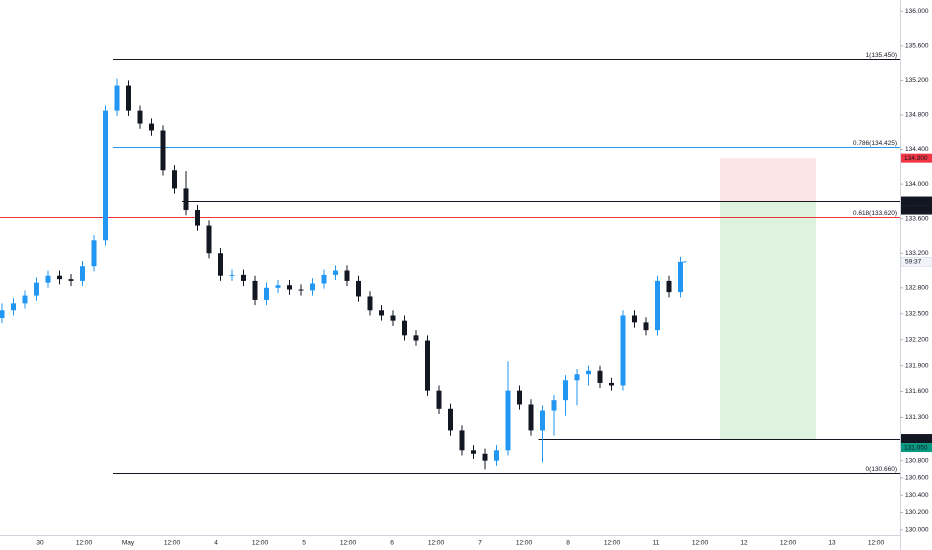  What do you see at coordinates (216, 543) in the screenshot?
I see `x-tick-label: 4` at bounding box center [216, 543].